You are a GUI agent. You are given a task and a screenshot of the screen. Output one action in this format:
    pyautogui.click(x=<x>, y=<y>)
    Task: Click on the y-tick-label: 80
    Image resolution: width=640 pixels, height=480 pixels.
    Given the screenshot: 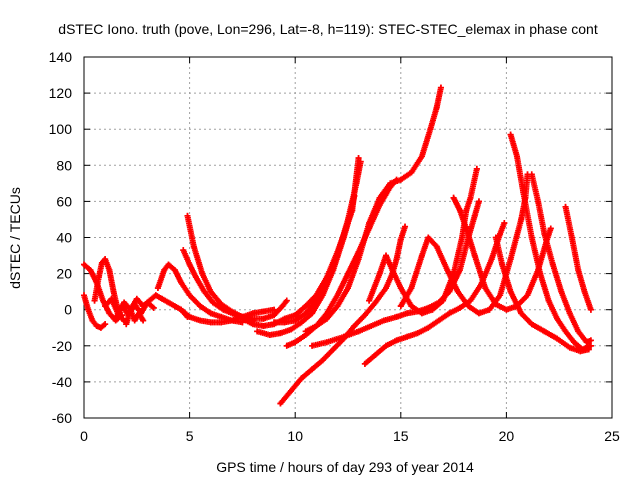 What is the action you would take?
    pyautogui.click(x=64, y=165)
    